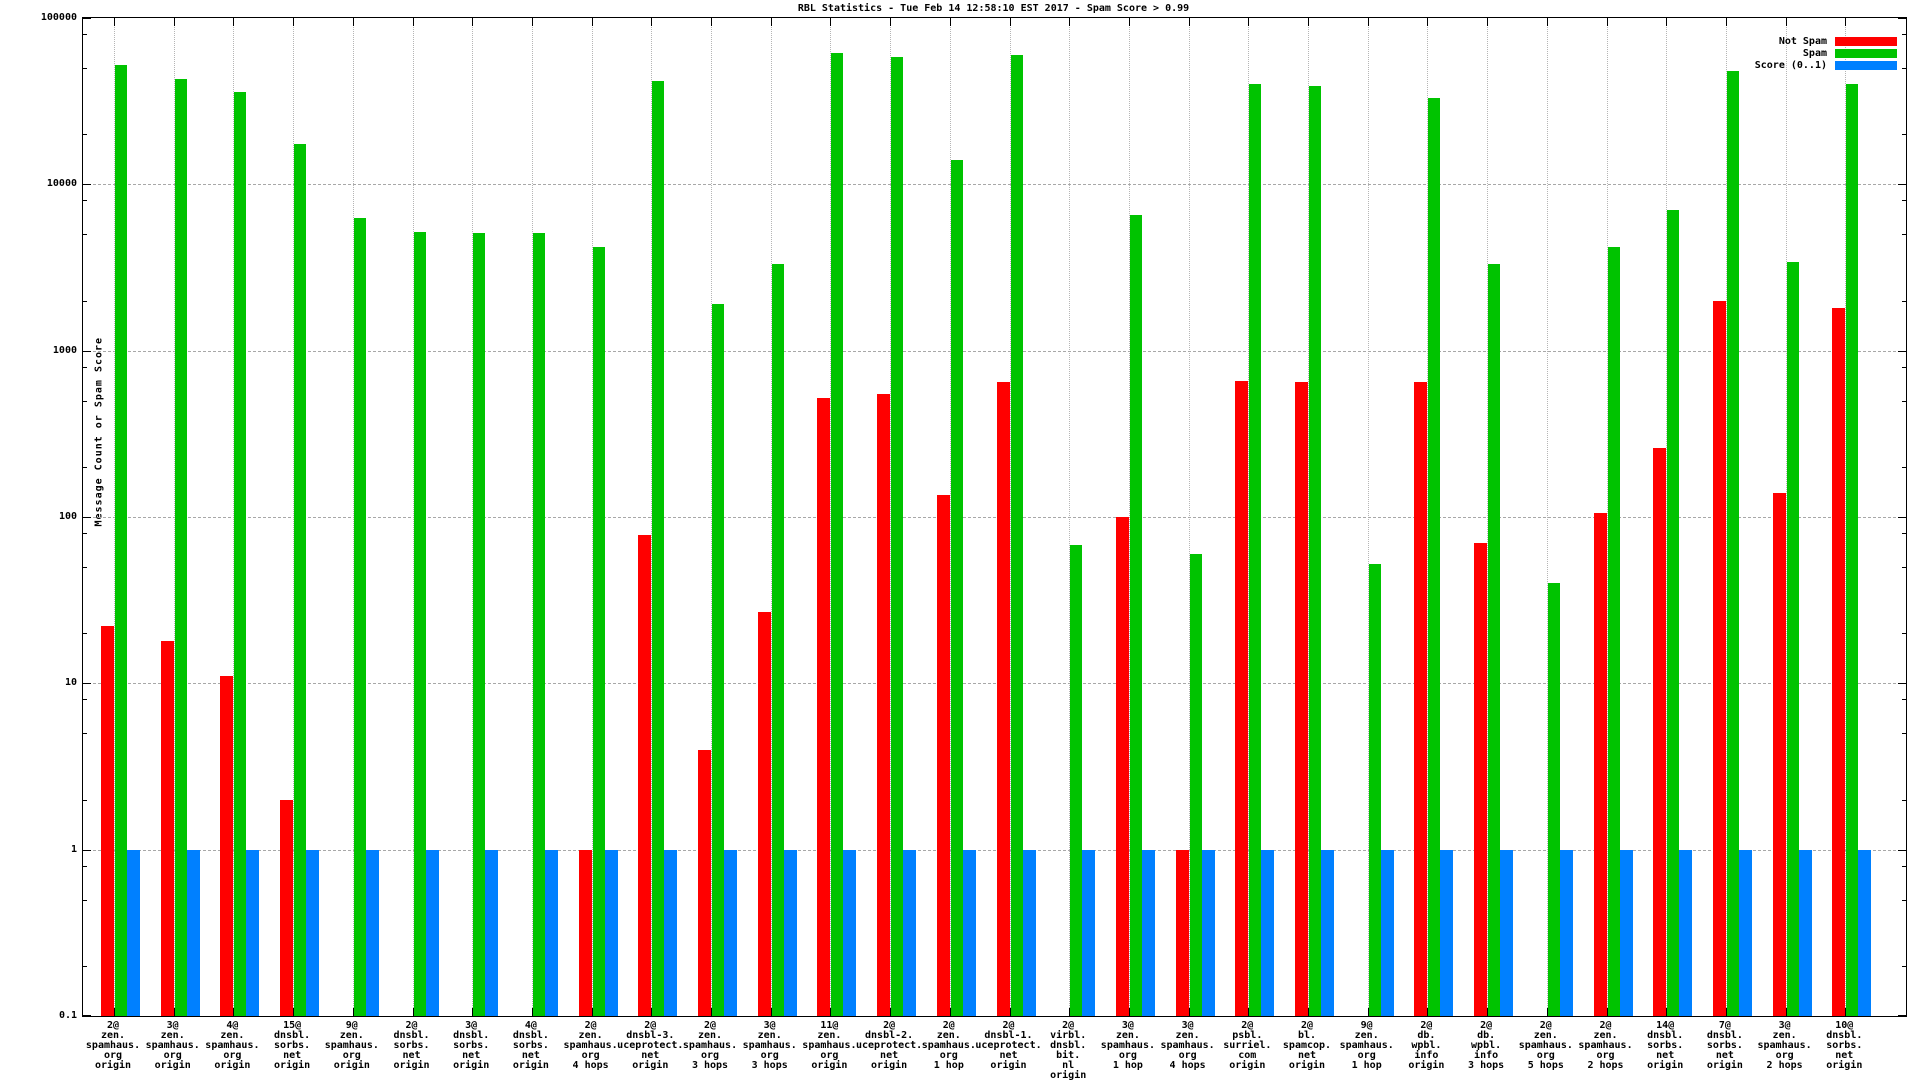 The height and width of the screenshot is (1081, 1920). Describe the element at coordinates (113, 1045) in the screenshot. I see `x-tick-label: 2@ zen. spamhaus. org origin` at that location.